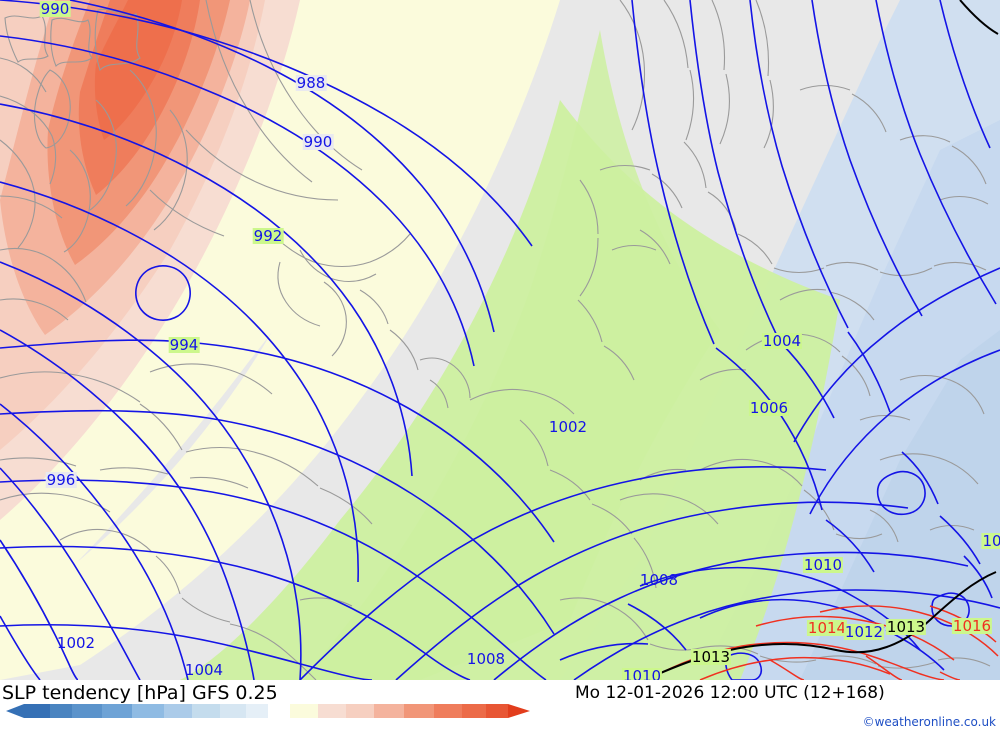  Describe the element at coordinates (519, 711) in the screenshot. I see `colorbar-max-arrow` at that location.